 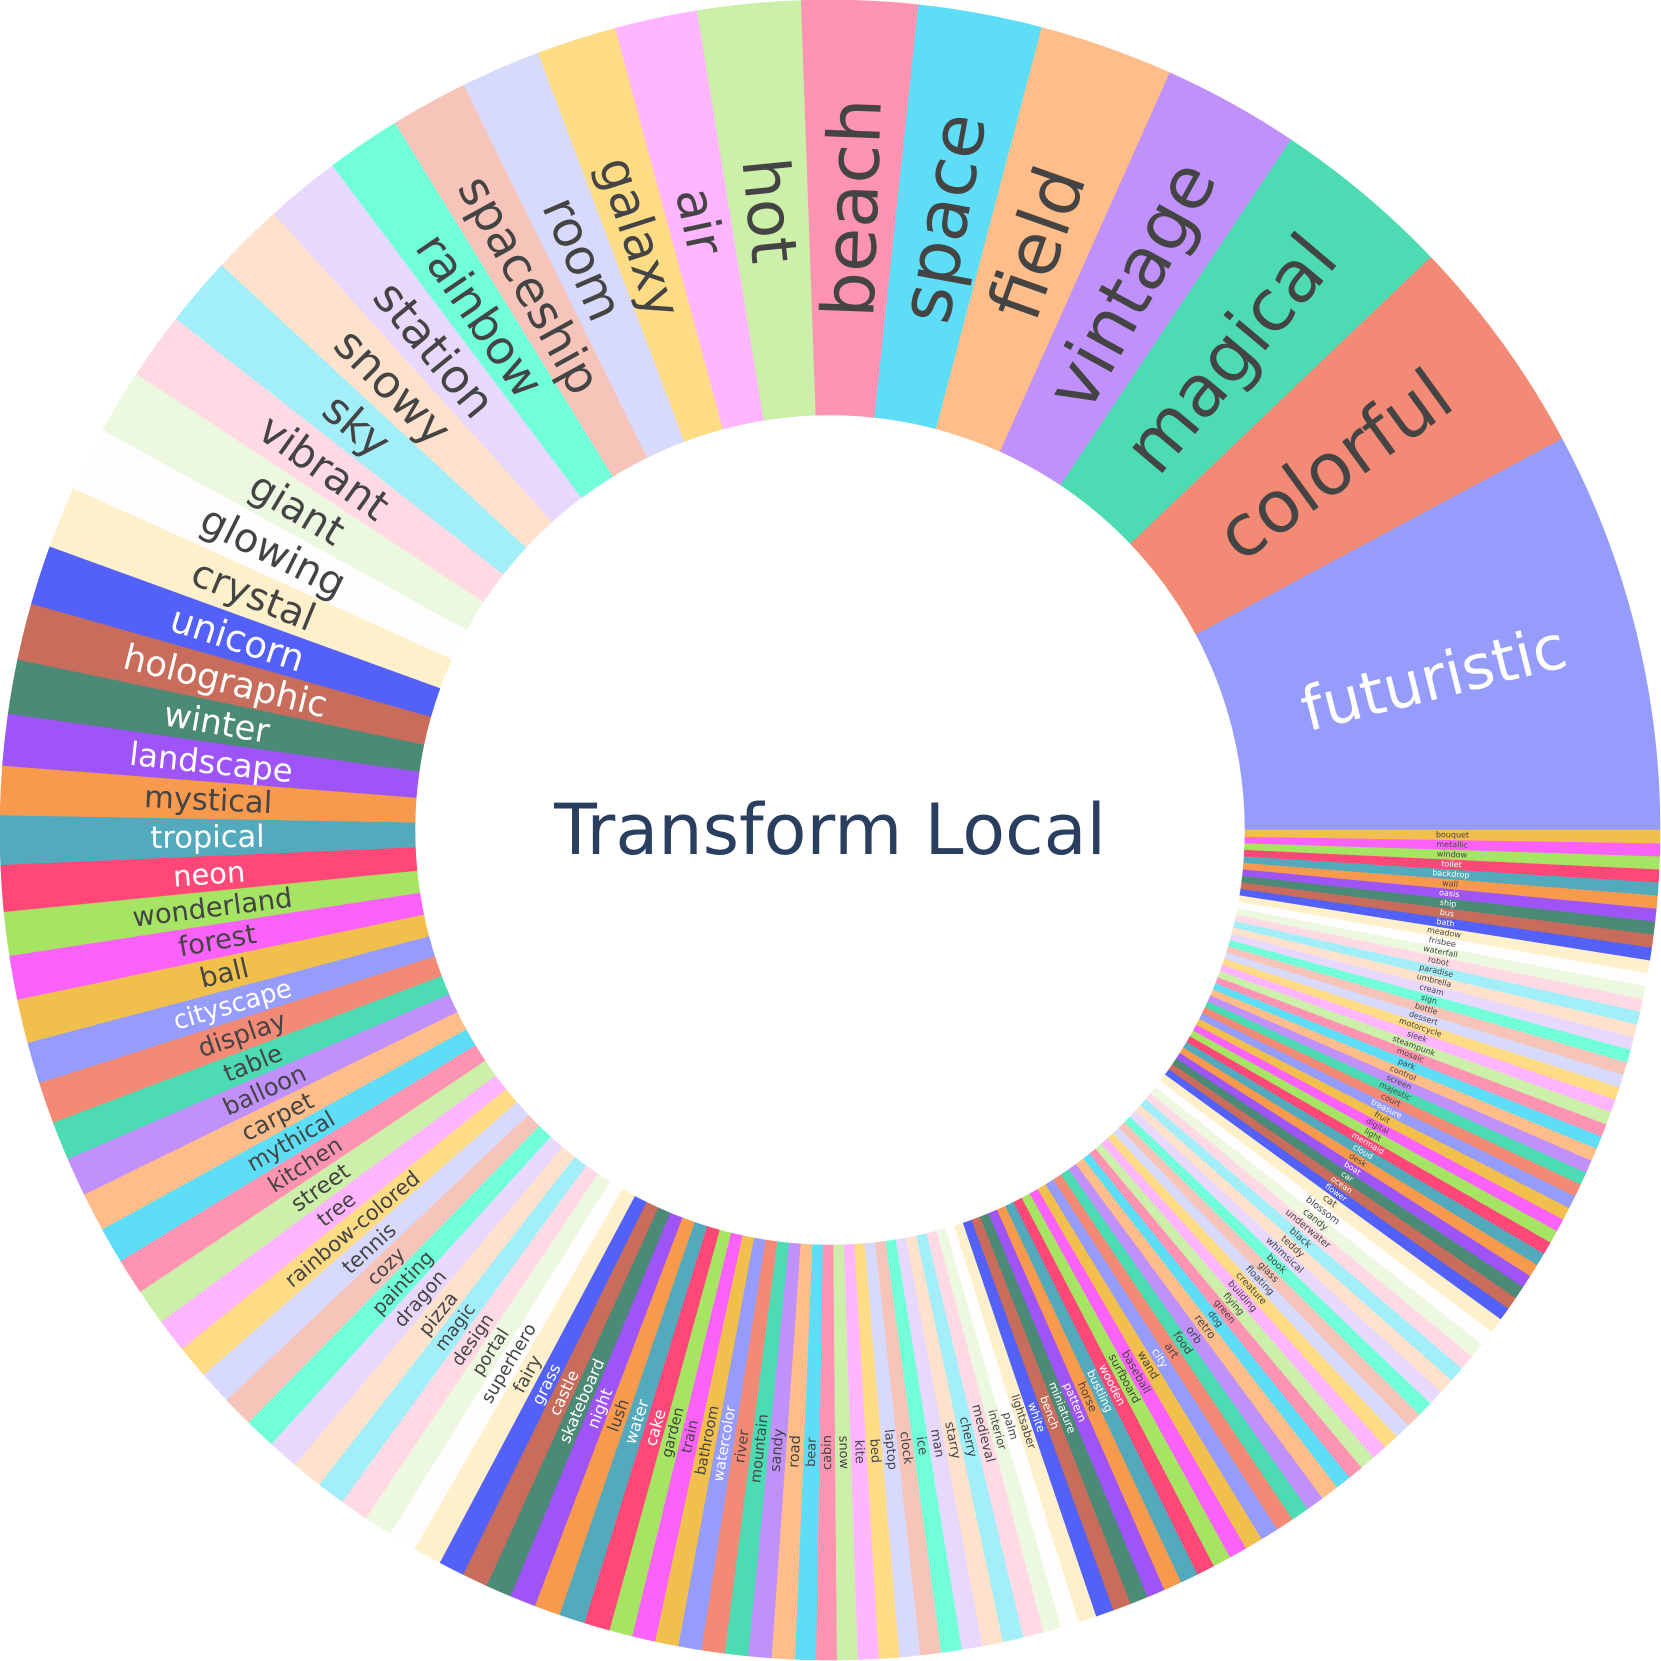 What do you see at coordinates (1438, 961) in the screenshot?
I see `segment-label-robot: robot` at bounding box center [1438, 961].